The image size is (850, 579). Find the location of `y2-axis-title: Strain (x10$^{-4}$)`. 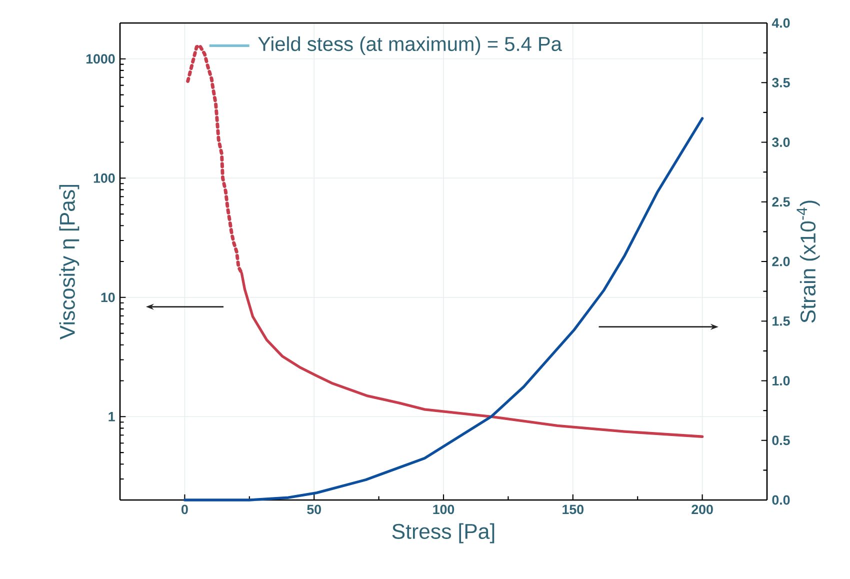

y2-axis-title: Strain (x10$^{-4}$) is located at coordinates (808, 261).